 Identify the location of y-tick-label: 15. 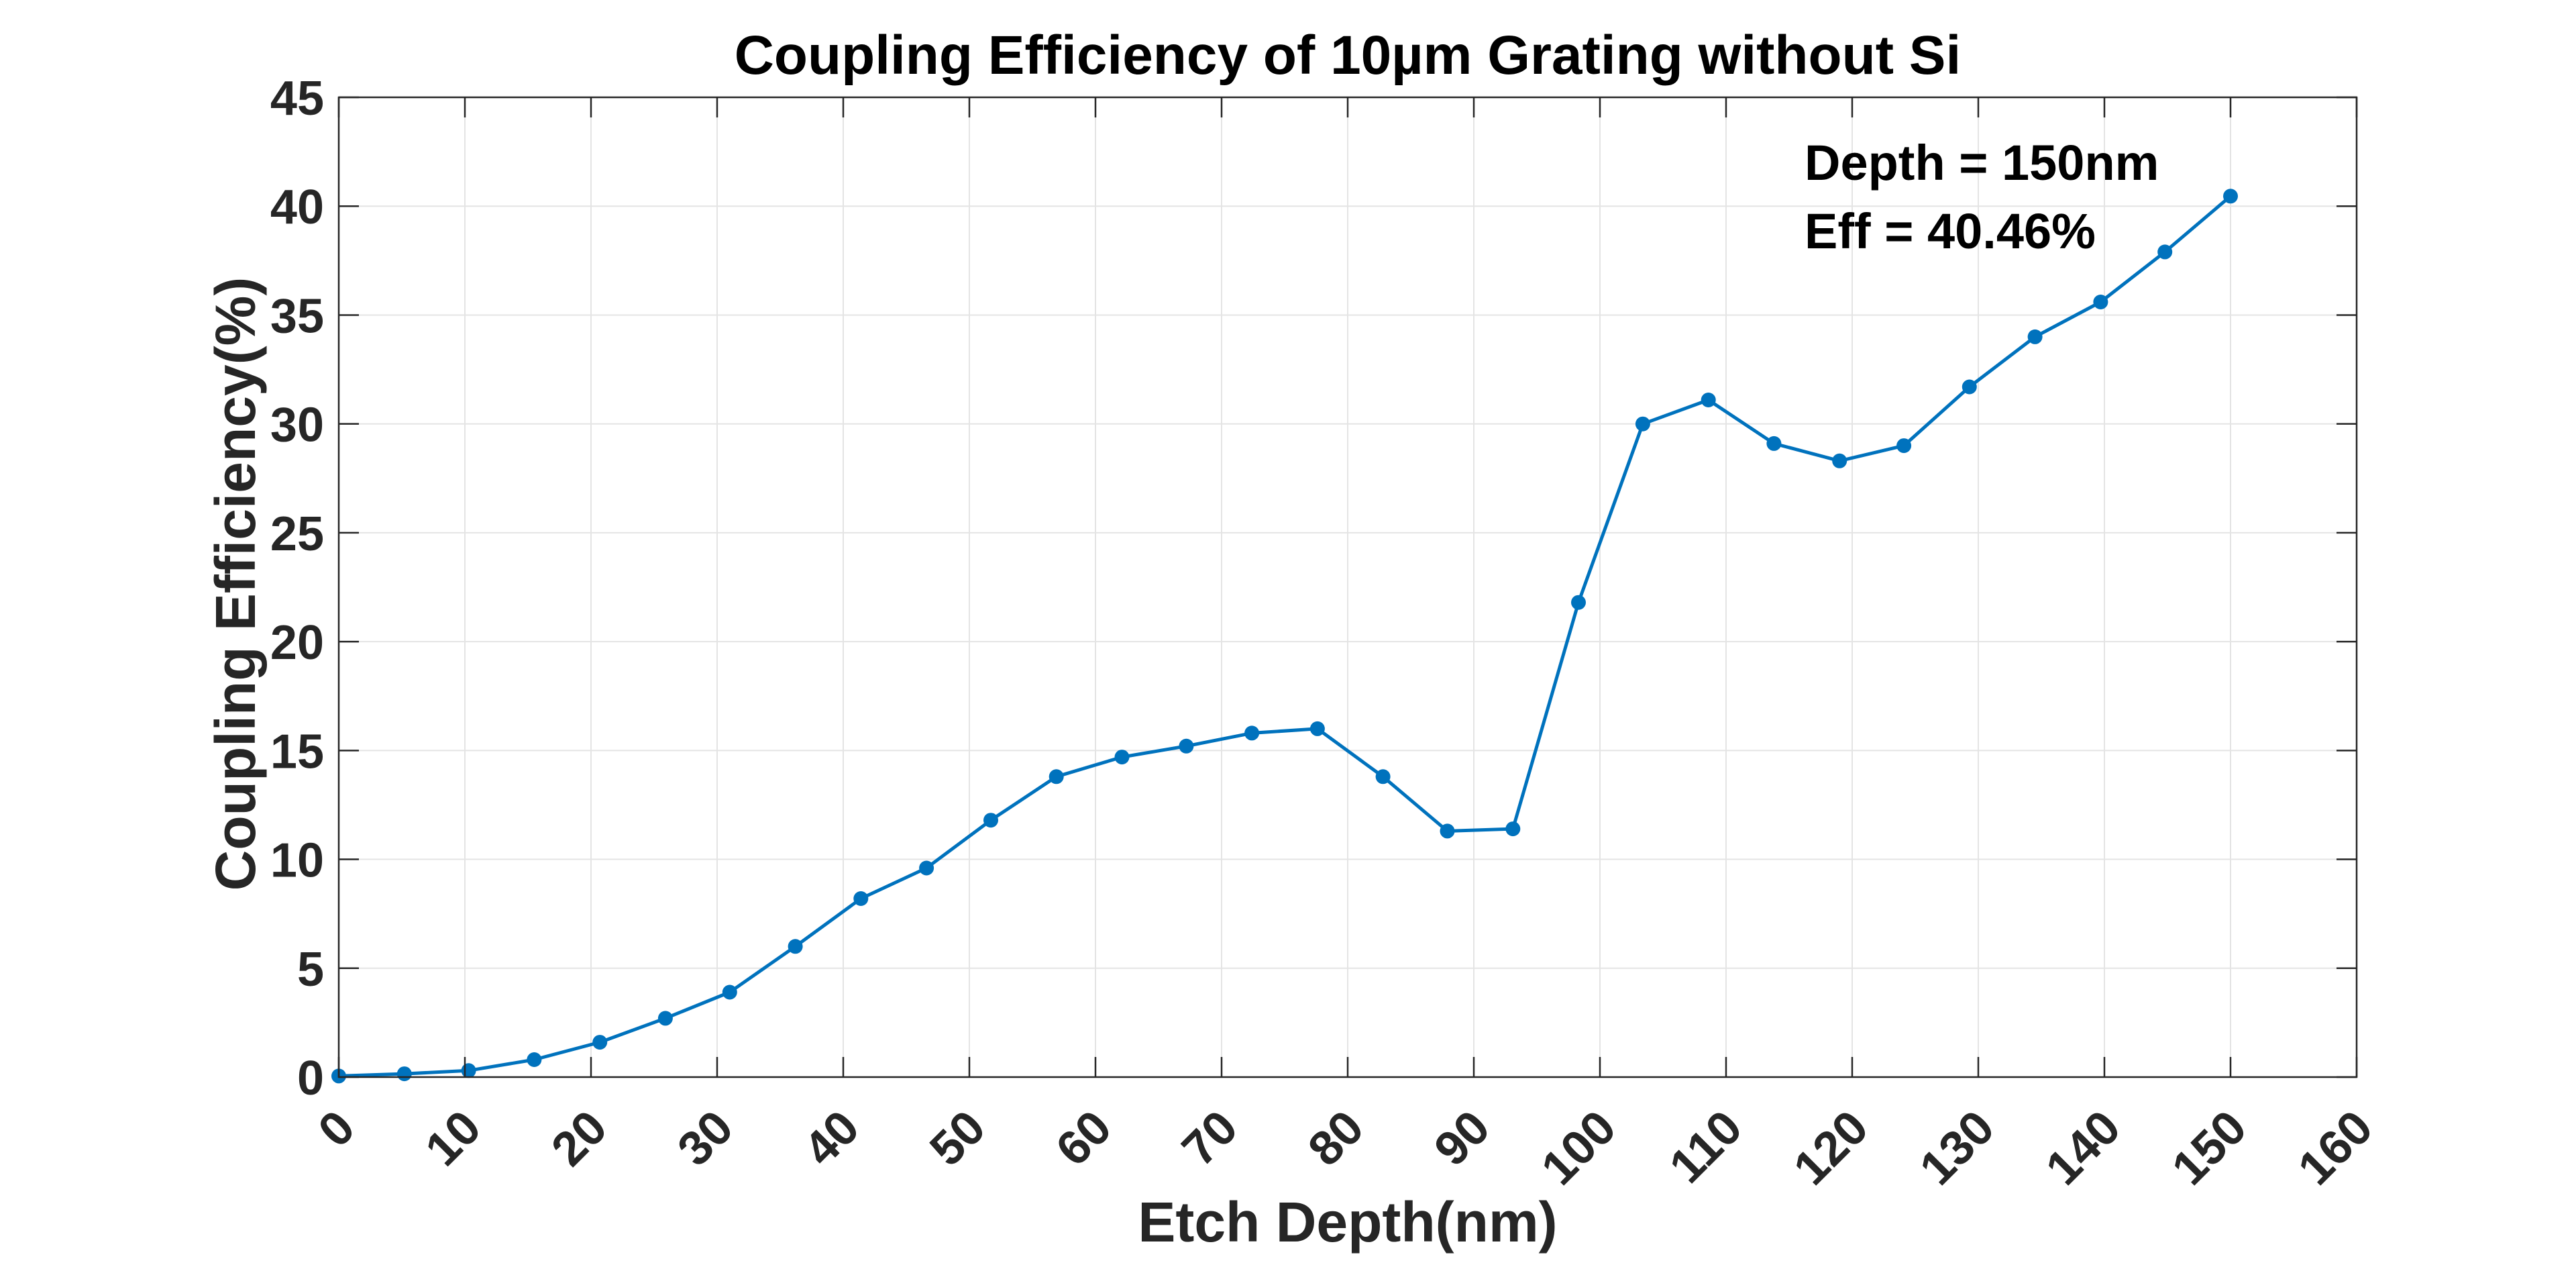
(297, 751).